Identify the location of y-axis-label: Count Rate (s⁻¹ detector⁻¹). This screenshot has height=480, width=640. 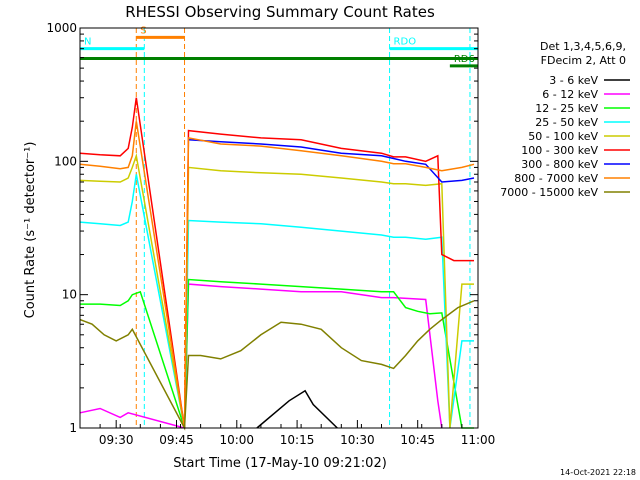
(30, 230).